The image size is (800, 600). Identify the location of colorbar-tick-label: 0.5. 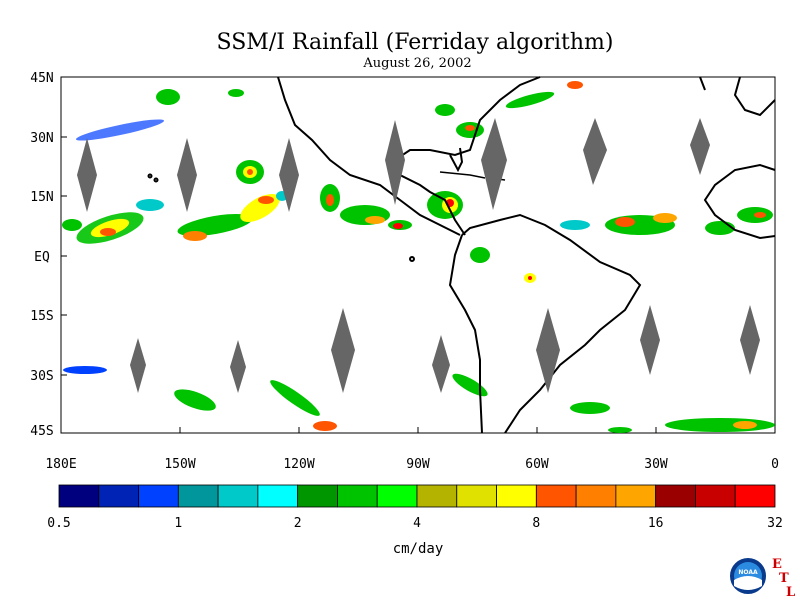
(58, 523).